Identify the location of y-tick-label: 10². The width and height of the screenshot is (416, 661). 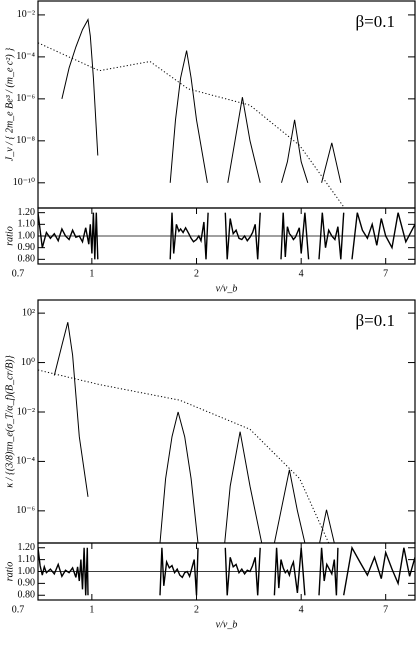
(28, 312).